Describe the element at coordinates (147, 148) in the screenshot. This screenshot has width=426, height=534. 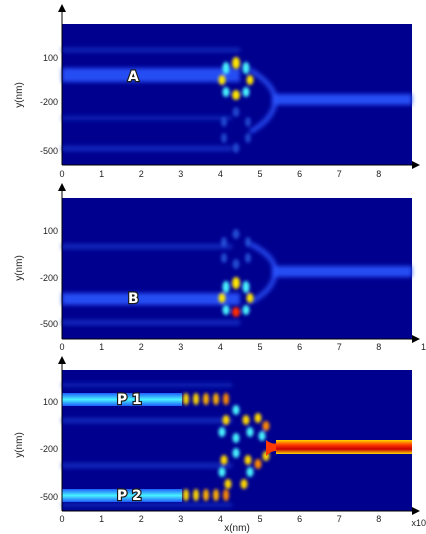
I see `panel-1-input-guide-lower` at that location.